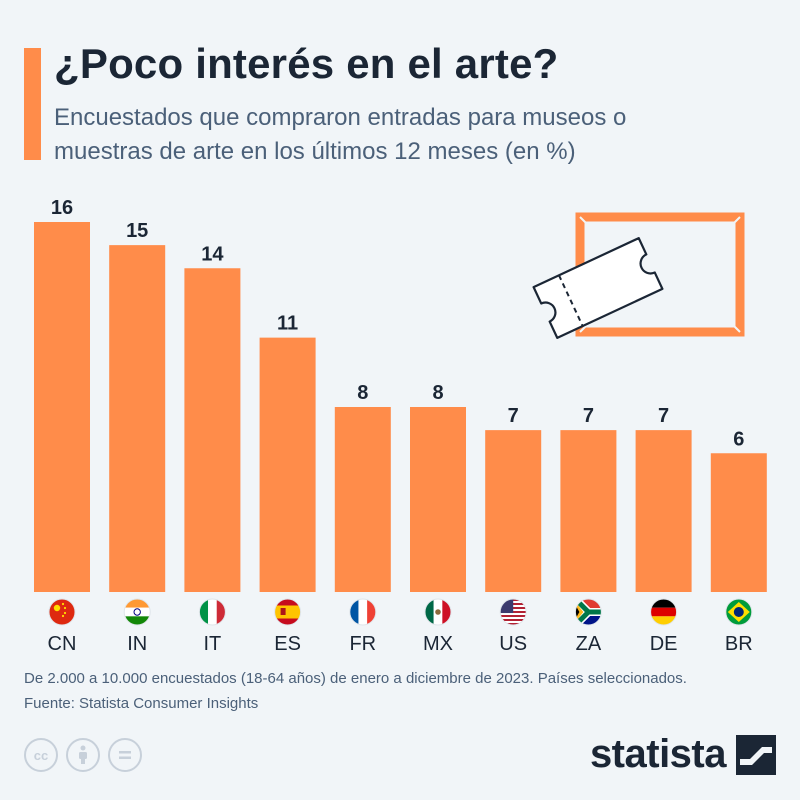 The image size is (800, 800). What do you see at coordinates (513, 511) in the screenshot?
I see `bar-us` at bounding box center [513, 511].